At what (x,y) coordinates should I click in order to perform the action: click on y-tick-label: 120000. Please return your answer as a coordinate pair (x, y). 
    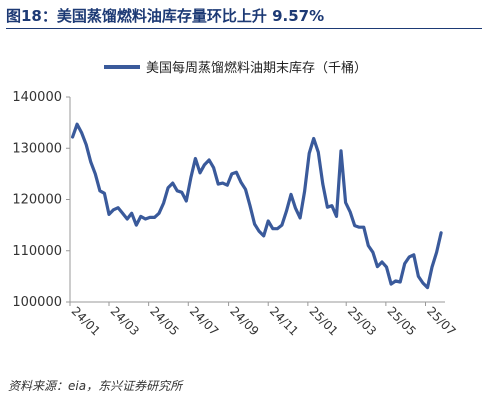
    Looking at the image, I should click on (37, 200).